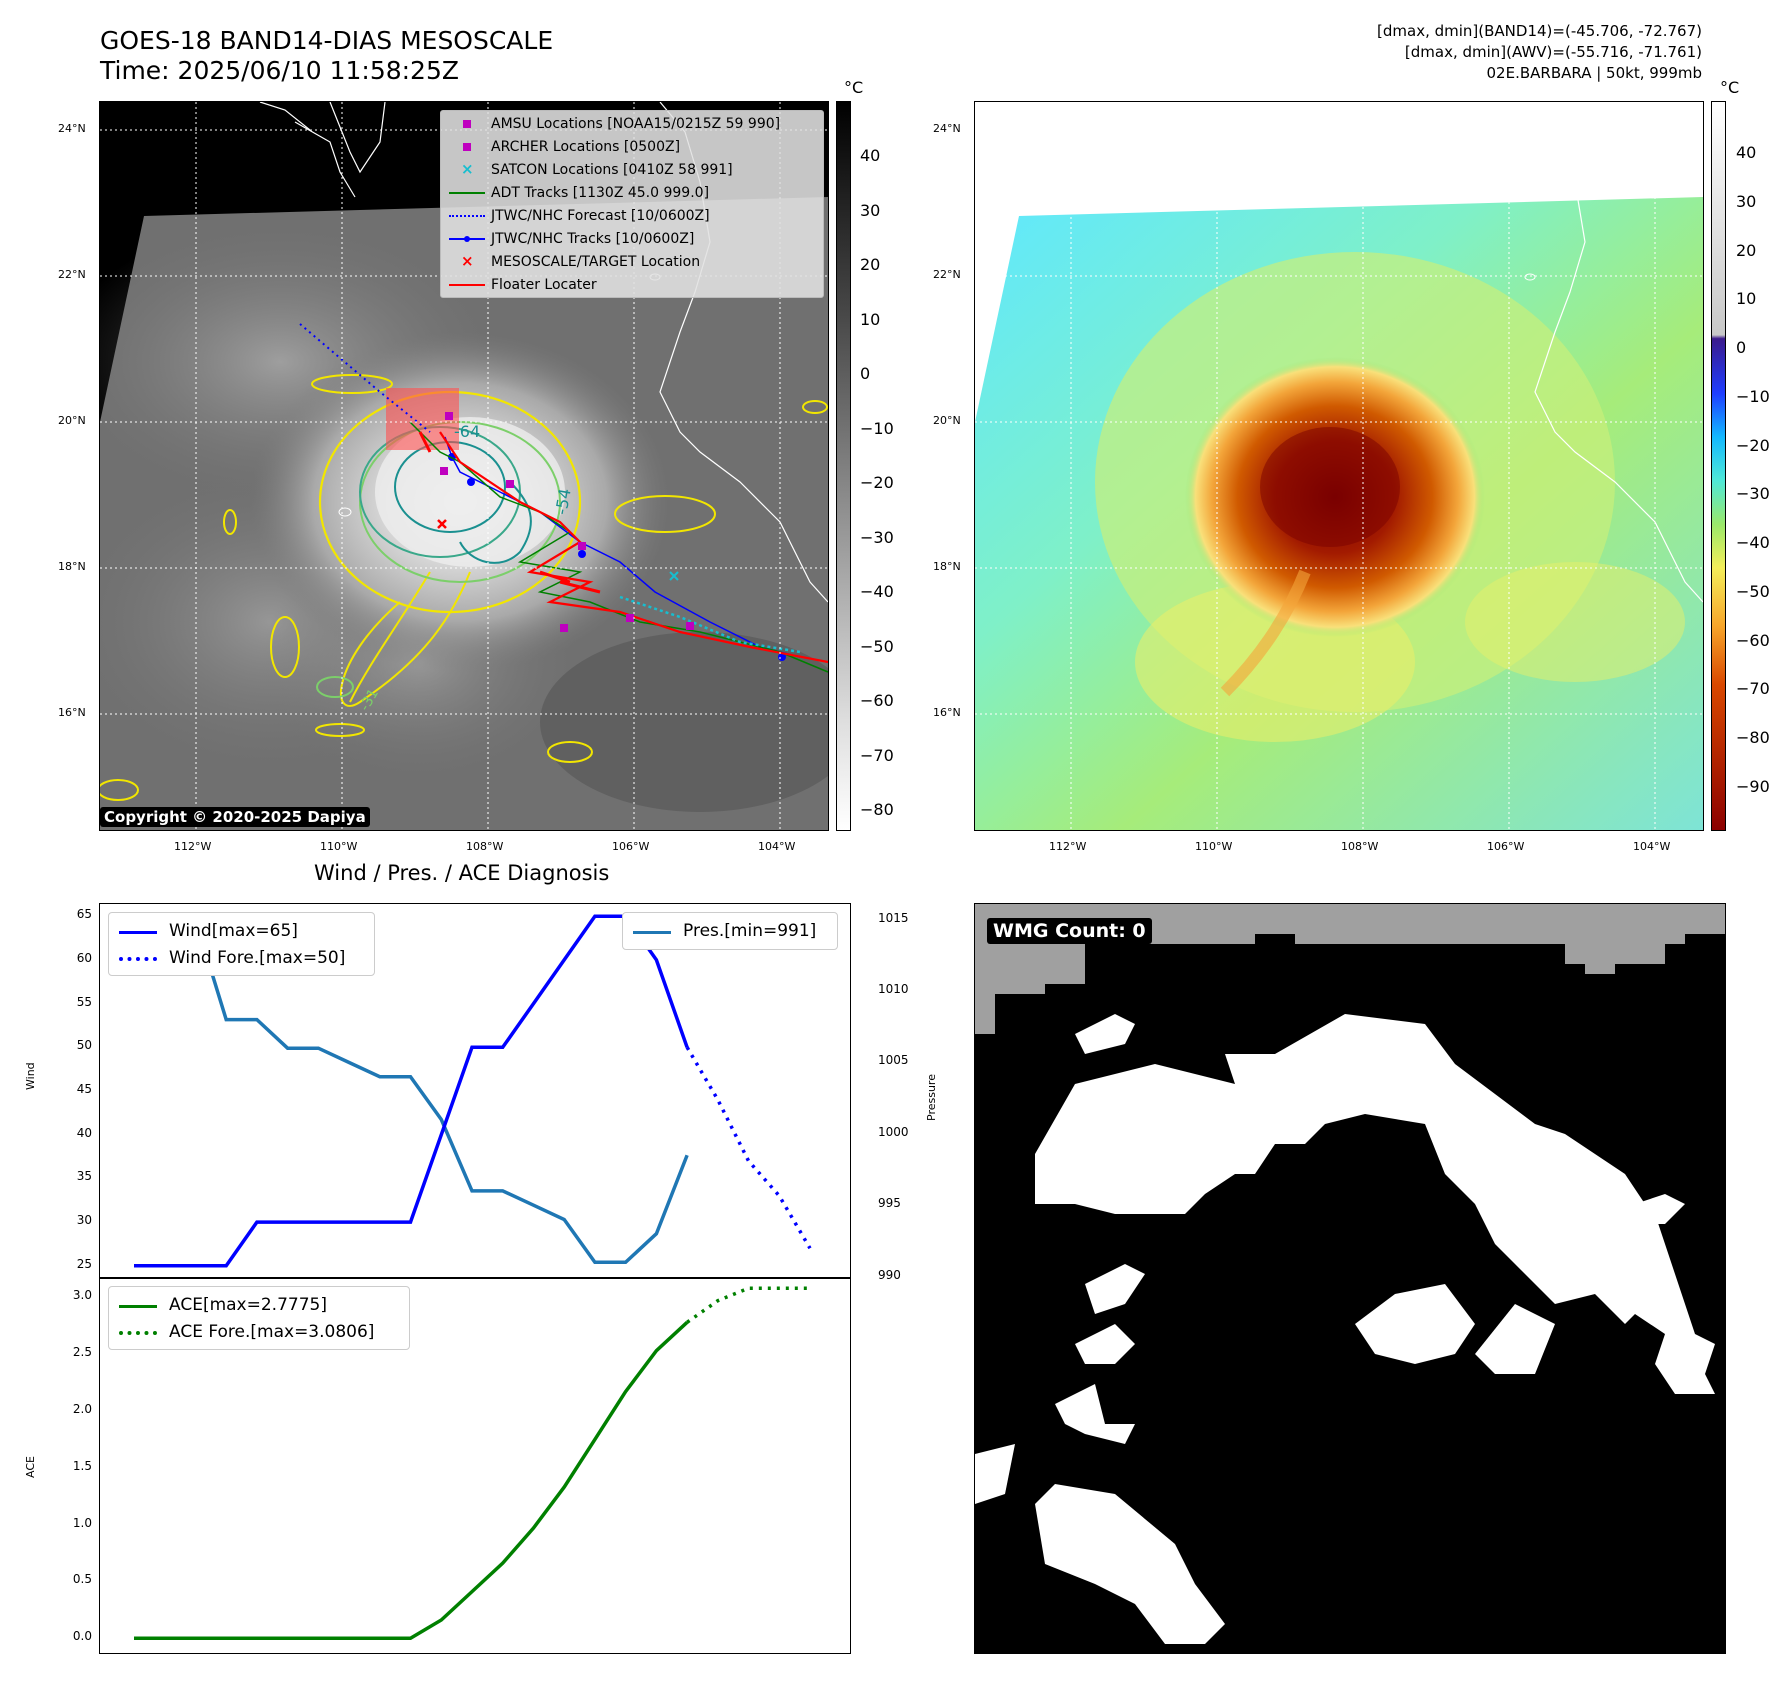 The height and width of the screenshot is (1690, 1792). What do you see at coordinates (870, 210) in the screenshot?
I see `colorbar-tick: 30` at bounding box center [870, 210].